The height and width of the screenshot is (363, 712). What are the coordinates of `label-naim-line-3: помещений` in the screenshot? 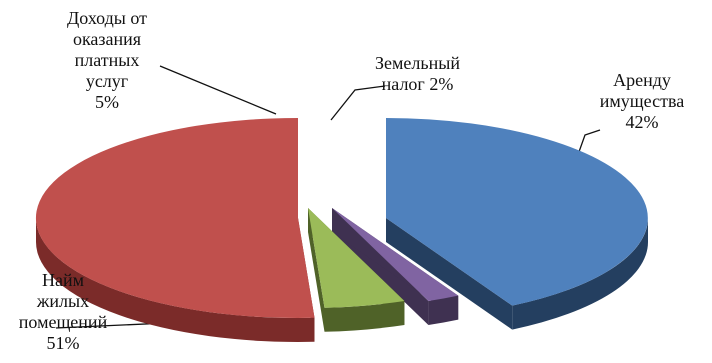 It's located at (63, 322).